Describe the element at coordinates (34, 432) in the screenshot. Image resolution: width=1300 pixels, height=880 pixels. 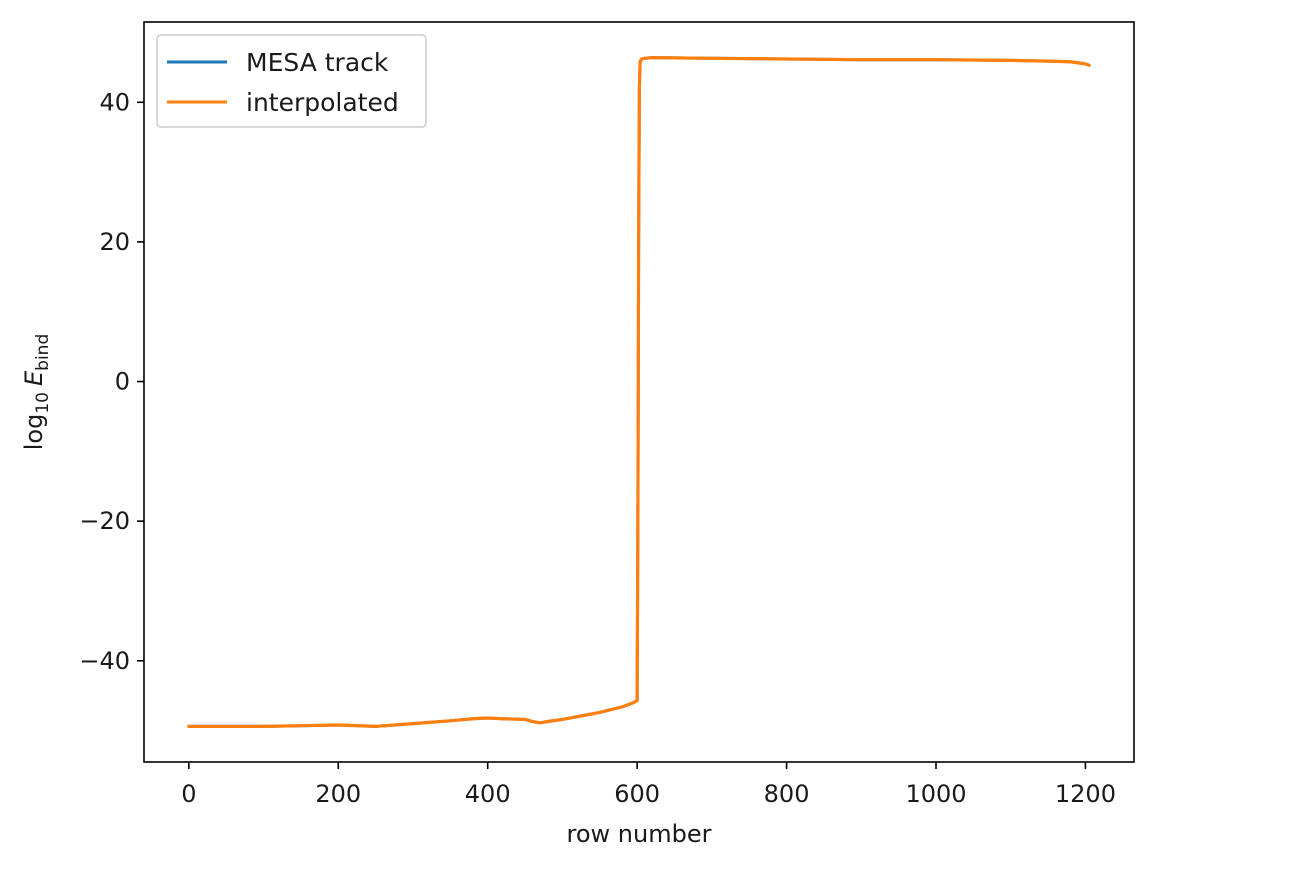
I see `y-axis-label-prefix: log` at that location.